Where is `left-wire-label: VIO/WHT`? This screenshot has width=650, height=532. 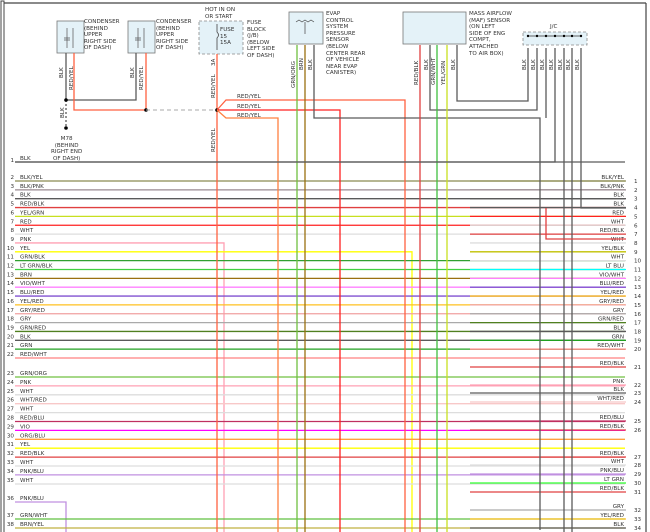 left-wire-label: VIO/WHT is located at coordinates (33, 284).